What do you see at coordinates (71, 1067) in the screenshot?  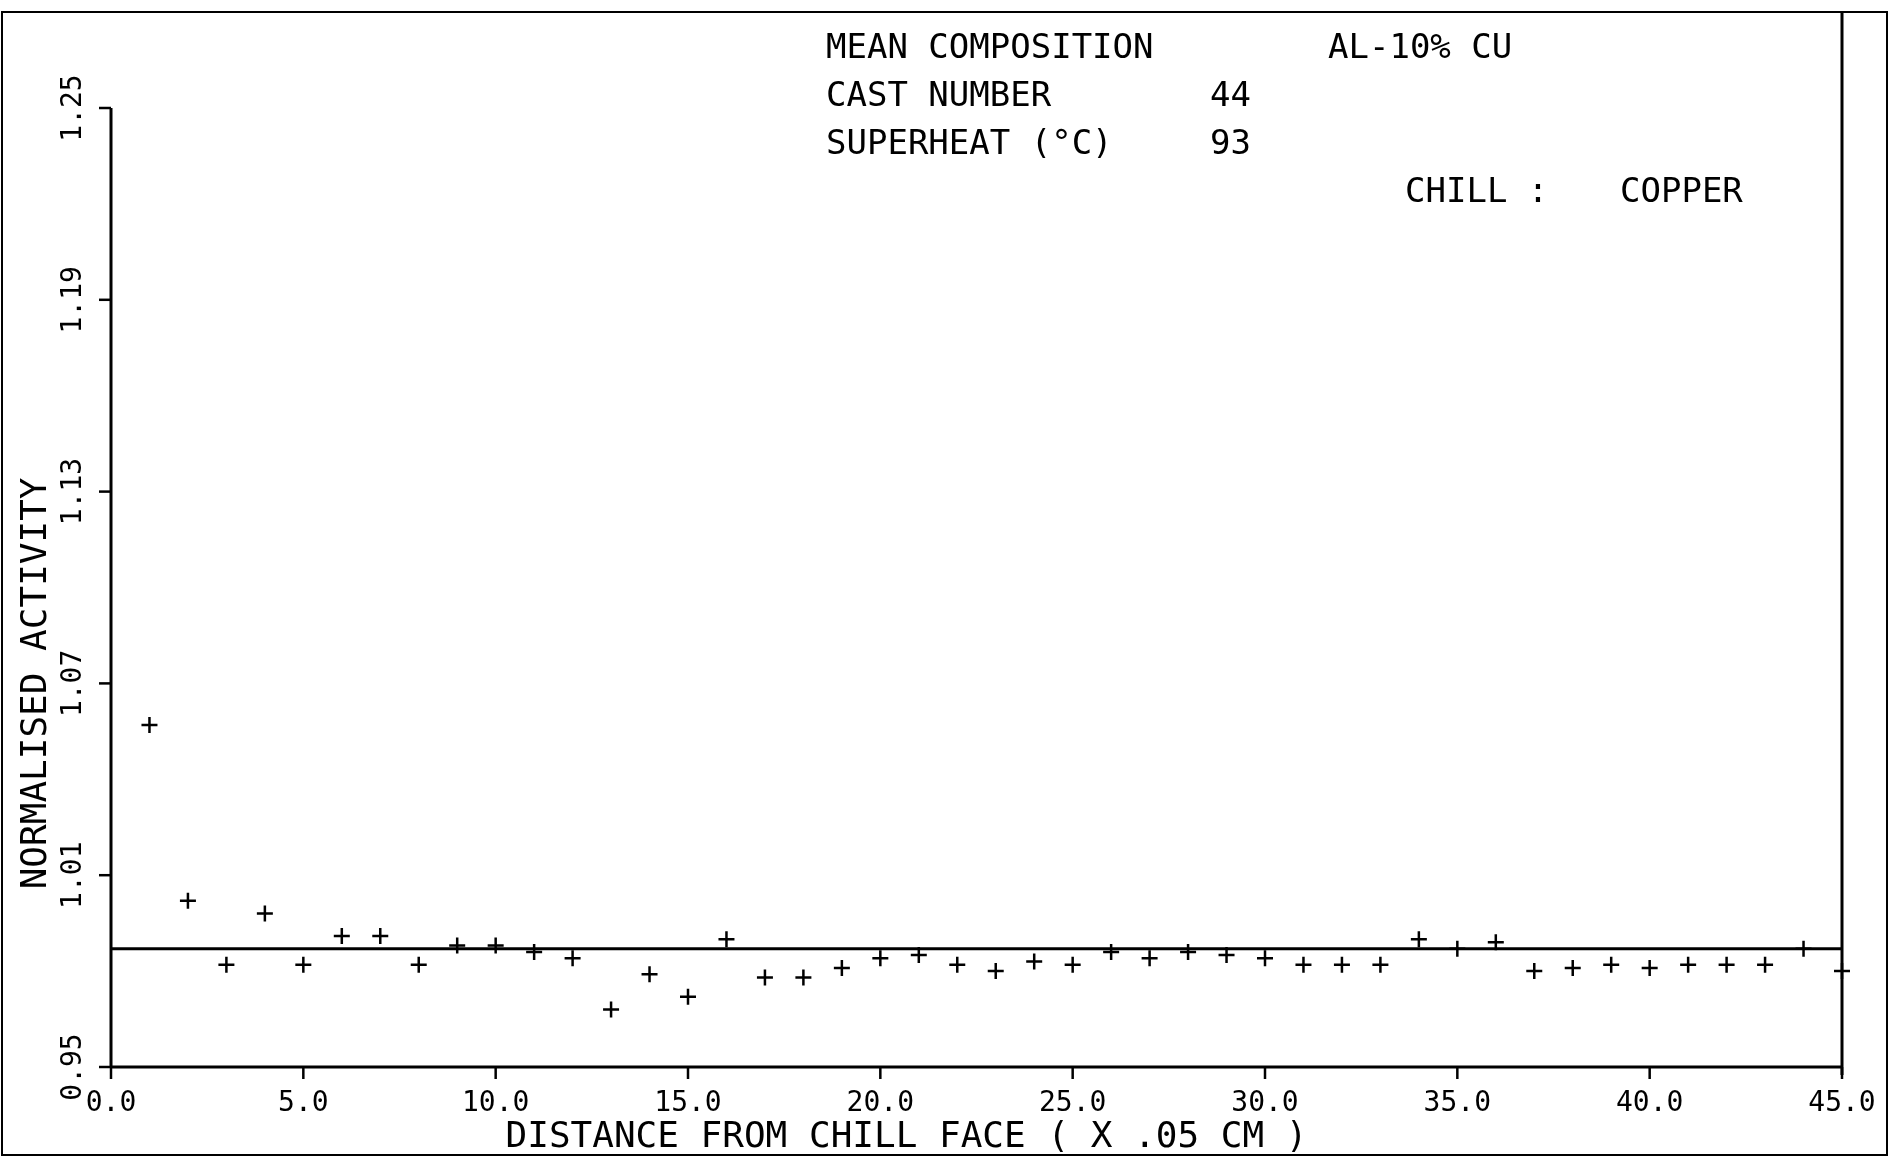 I see `y-tick-label: 0.95` at bounding box center [71, 1067].